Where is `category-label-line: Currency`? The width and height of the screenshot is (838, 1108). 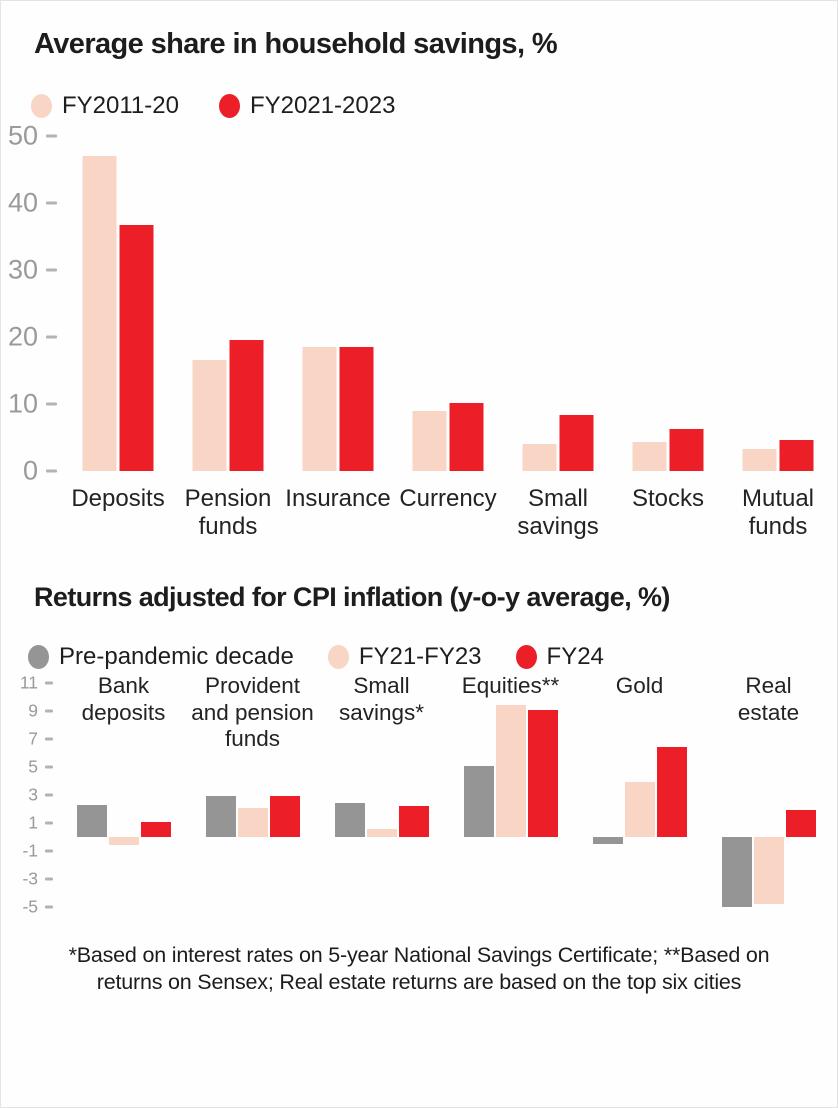 category-label-line: Currency is located at coordinates (448, 498).